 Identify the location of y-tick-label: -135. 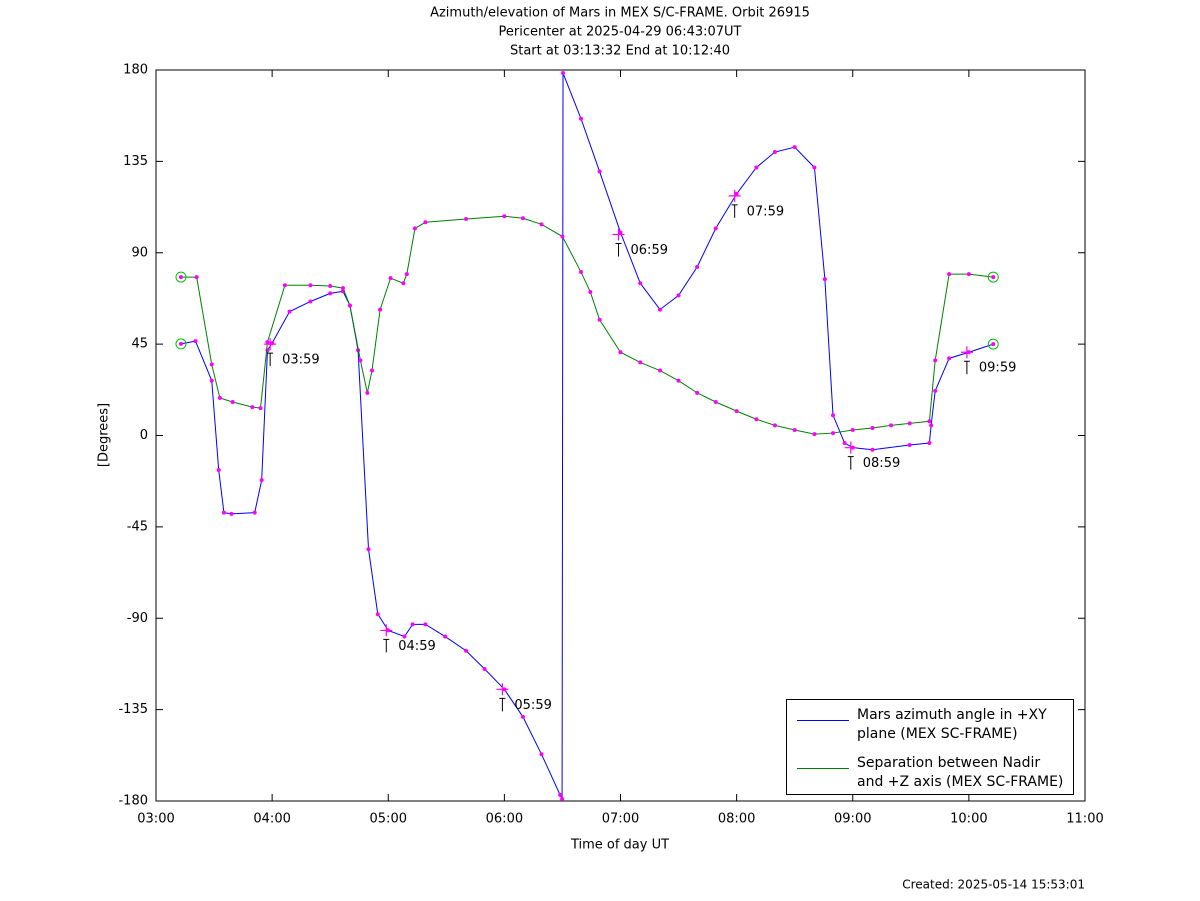
(133, 709).